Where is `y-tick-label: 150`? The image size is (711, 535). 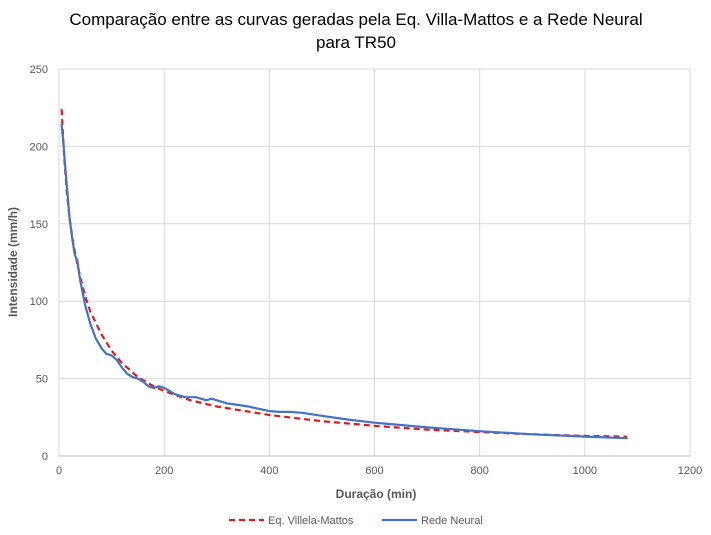 y-tick-label: 150 is located at coordinates (39, 225).